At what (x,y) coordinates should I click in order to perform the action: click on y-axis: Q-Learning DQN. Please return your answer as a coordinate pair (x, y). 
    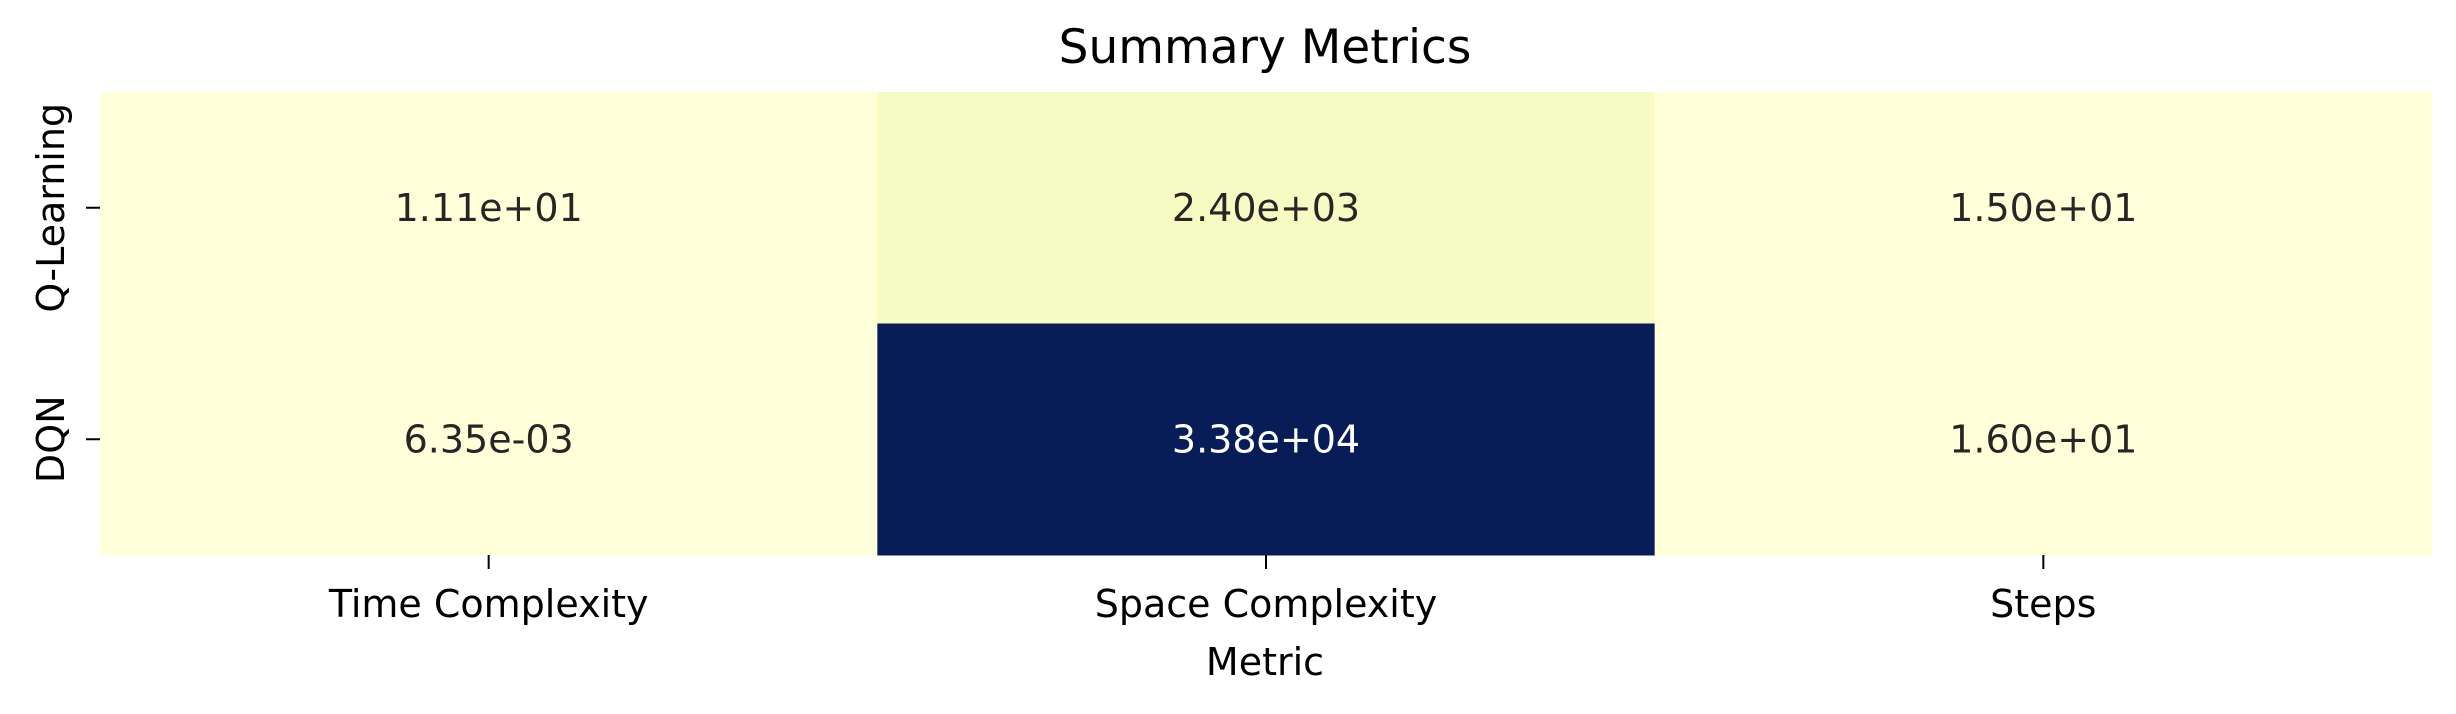
    Looking at the image, I should click on (64, 293).